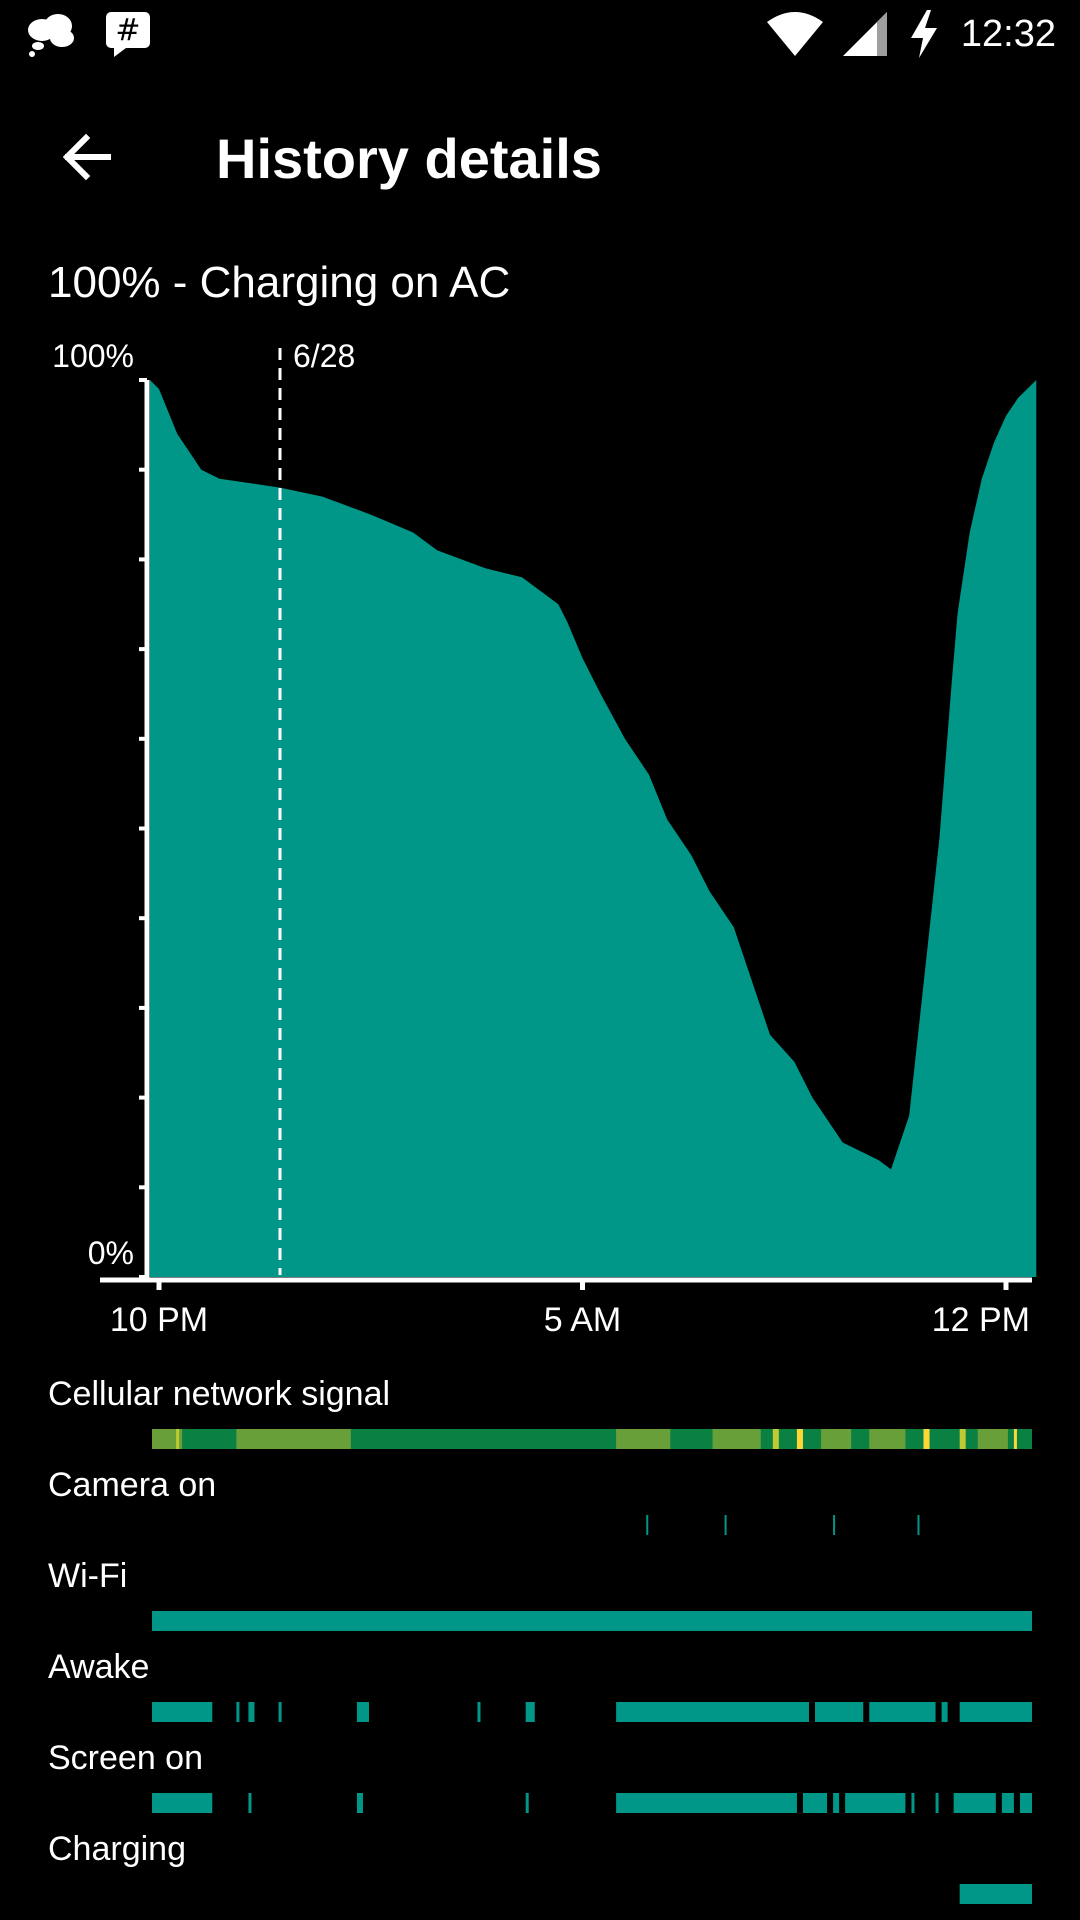  I want to click on charging-bolt-icon, so click(923, 34).